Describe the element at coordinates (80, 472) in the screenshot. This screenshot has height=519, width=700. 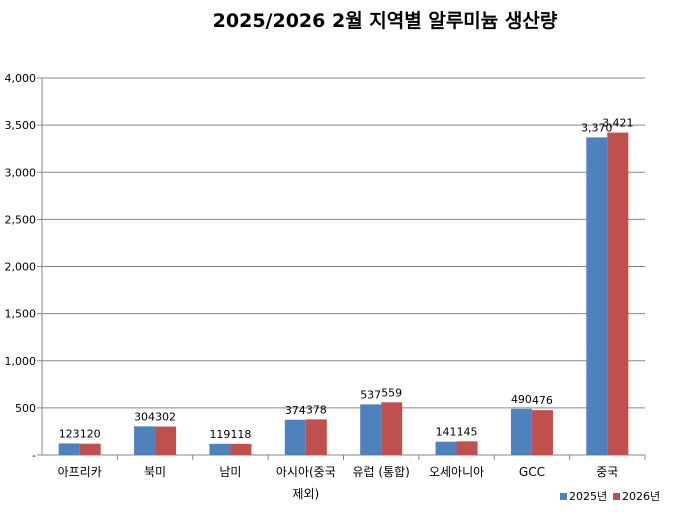
I see `category-label: 아프리카` at that location.